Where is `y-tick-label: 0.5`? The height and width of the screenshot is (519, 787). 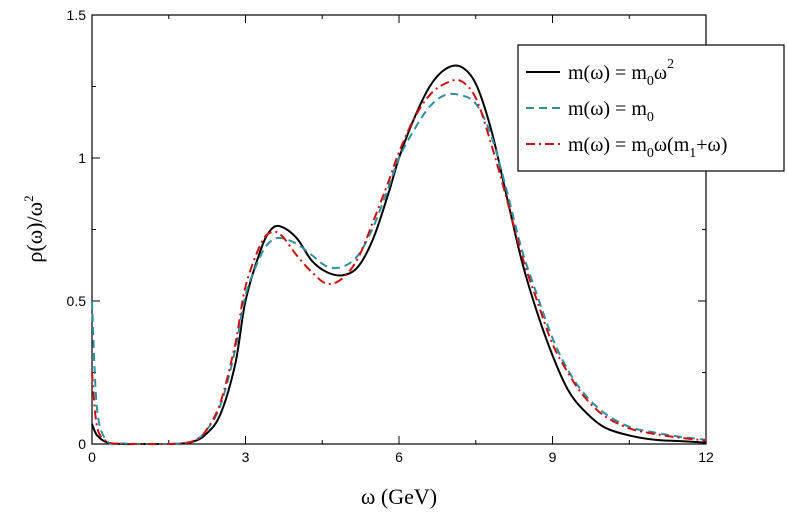 y-tick-label: 0.5 is located at coordinates (77, 301).